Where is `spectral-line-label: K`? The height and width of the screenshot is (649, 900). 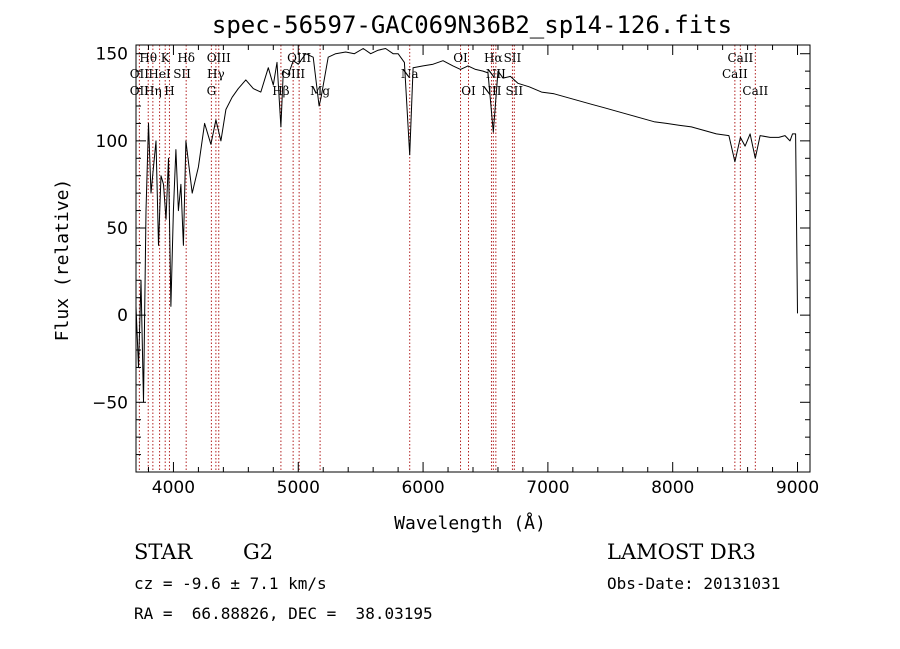 spectral-line-label: K is located at coordinates (166, 58).